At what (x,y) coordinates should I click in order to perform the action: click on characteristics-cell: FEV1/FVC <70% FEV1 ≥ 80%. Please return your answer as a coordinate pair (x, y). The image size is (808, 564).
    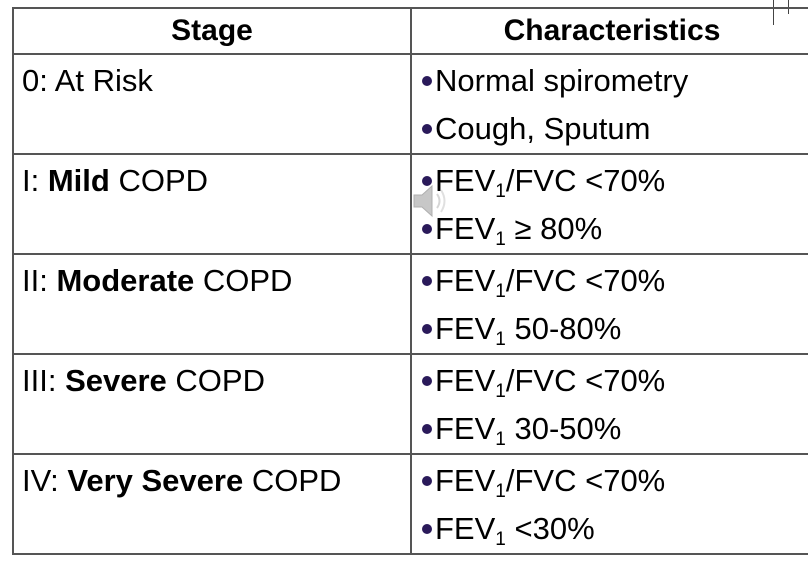
    Looking at the image, I should click on (609, 204).